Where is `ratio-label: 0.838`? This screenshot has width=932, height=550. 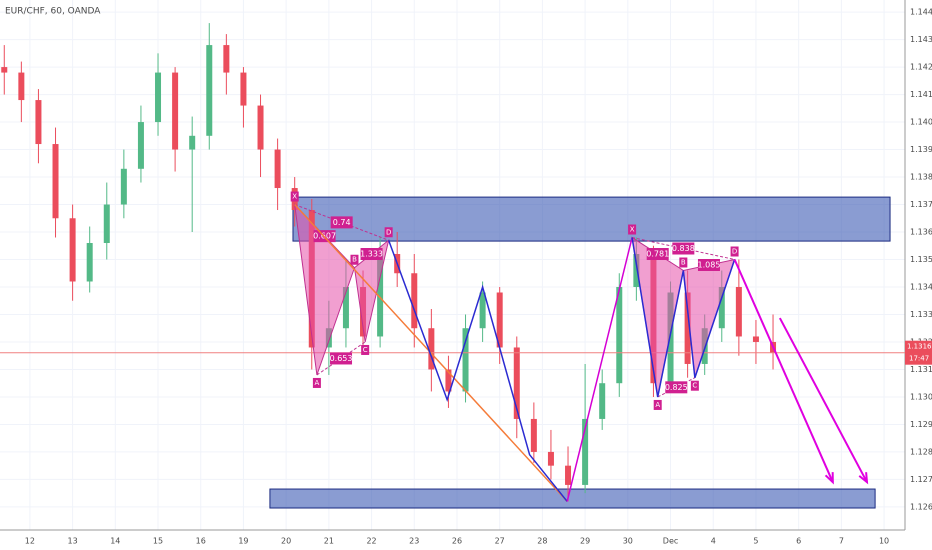
ratio-label: 0.838 is located at coordinates (683, 248).